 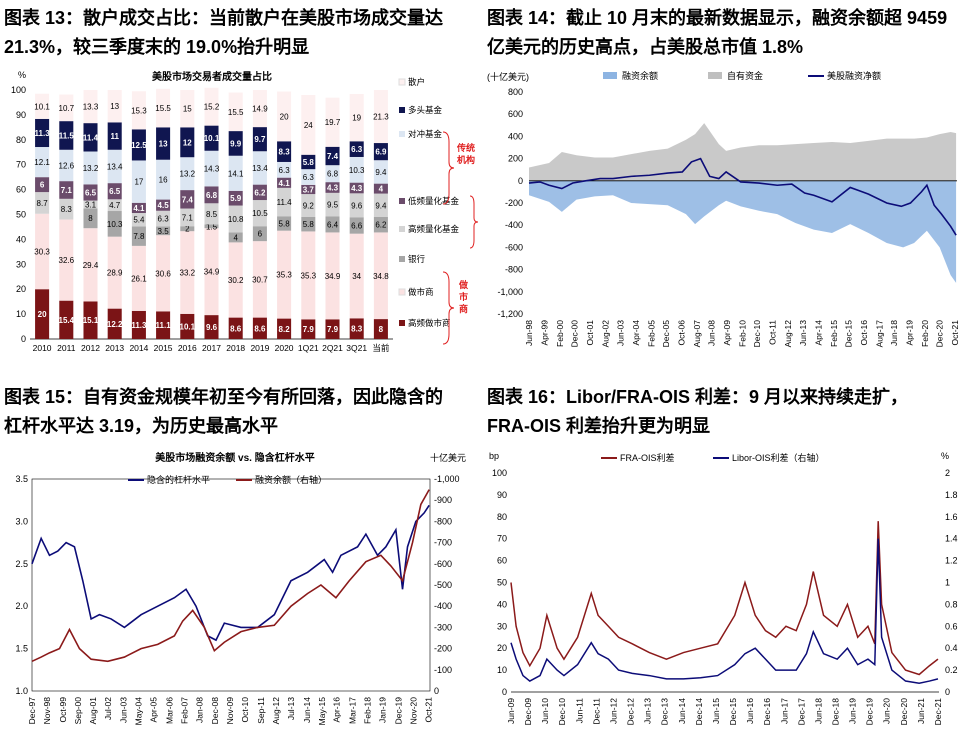 I want to click on y2-tick-label: 0, so click(x=436, y=691).